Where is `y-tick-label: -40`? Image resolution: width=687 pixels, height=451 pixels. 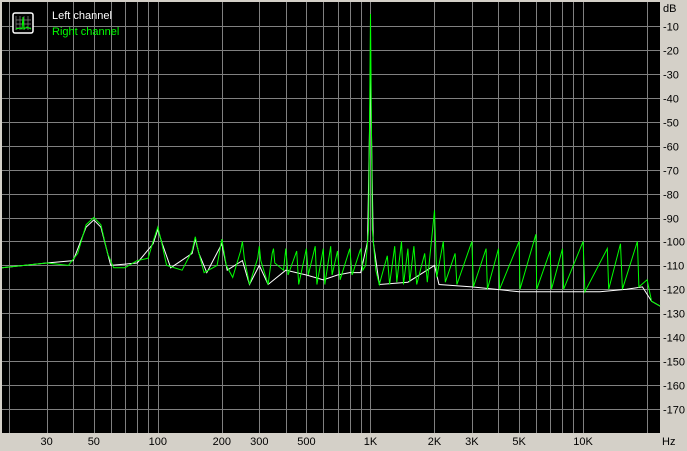
y-tick-label: -40 is located at coordinates (671, 100).